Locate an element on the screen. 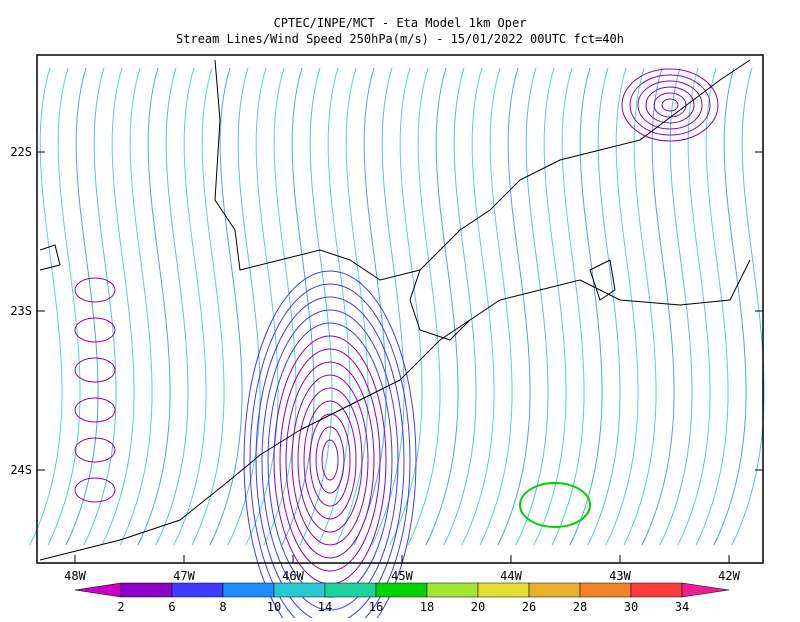 This screenshot has width=800, height=622. lon-label: 42W is located at coordinates (729, 576).